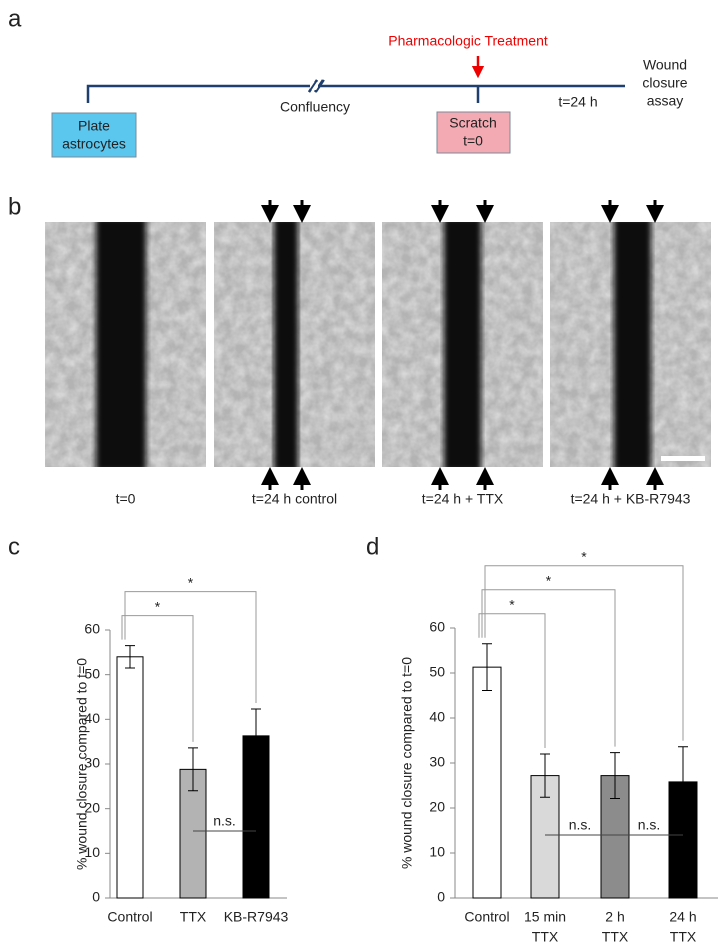  Describe the element at coordinates (577, 102) in the screenshot. I see `time-label: t=24 h` at that location.